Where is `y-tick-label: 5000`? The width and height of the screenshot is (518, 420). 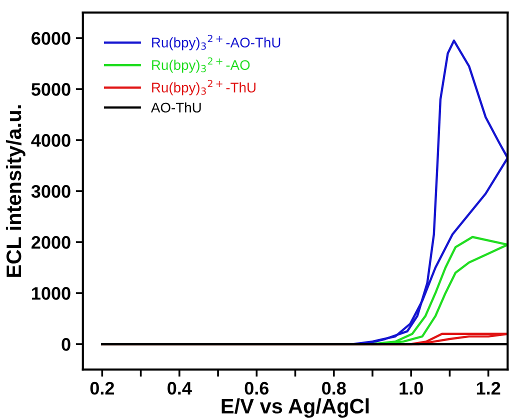 y-tick-label: 5000 is located at coordinates (50, 89).